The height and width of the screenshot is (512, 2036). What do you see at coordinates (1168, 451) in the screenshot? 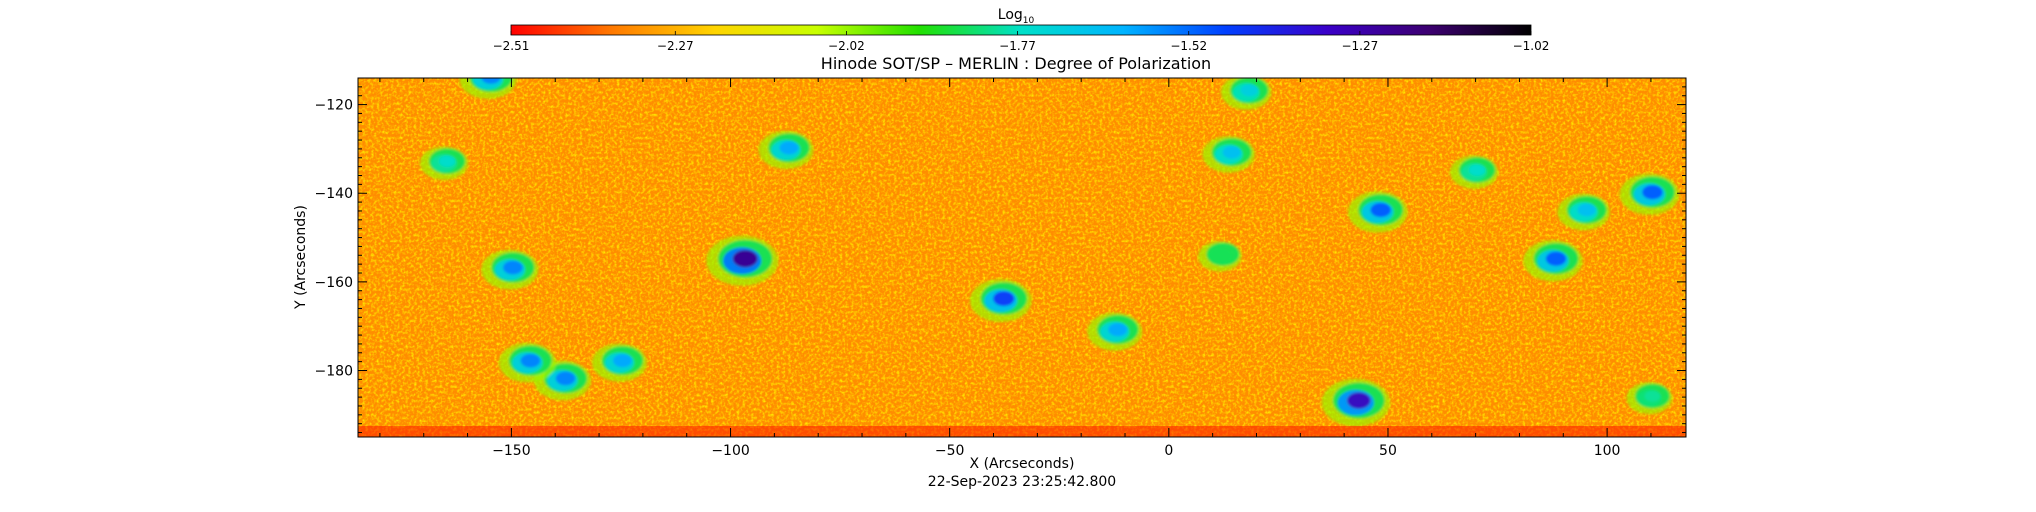
I see `x-tick-label: 0` at bounding box center [1168, 451].